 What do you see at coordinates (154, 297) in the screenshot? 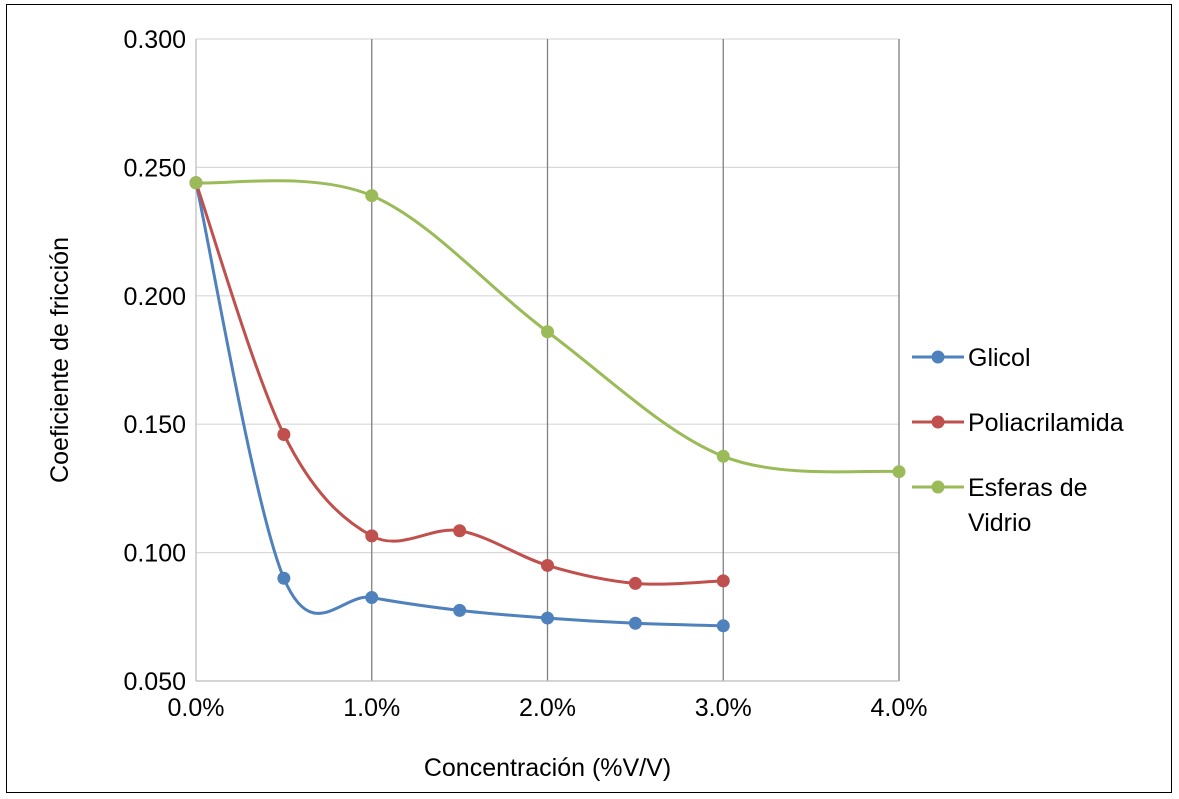
I see `y-tick-label: 0.200` at bounding box center [154, 297].